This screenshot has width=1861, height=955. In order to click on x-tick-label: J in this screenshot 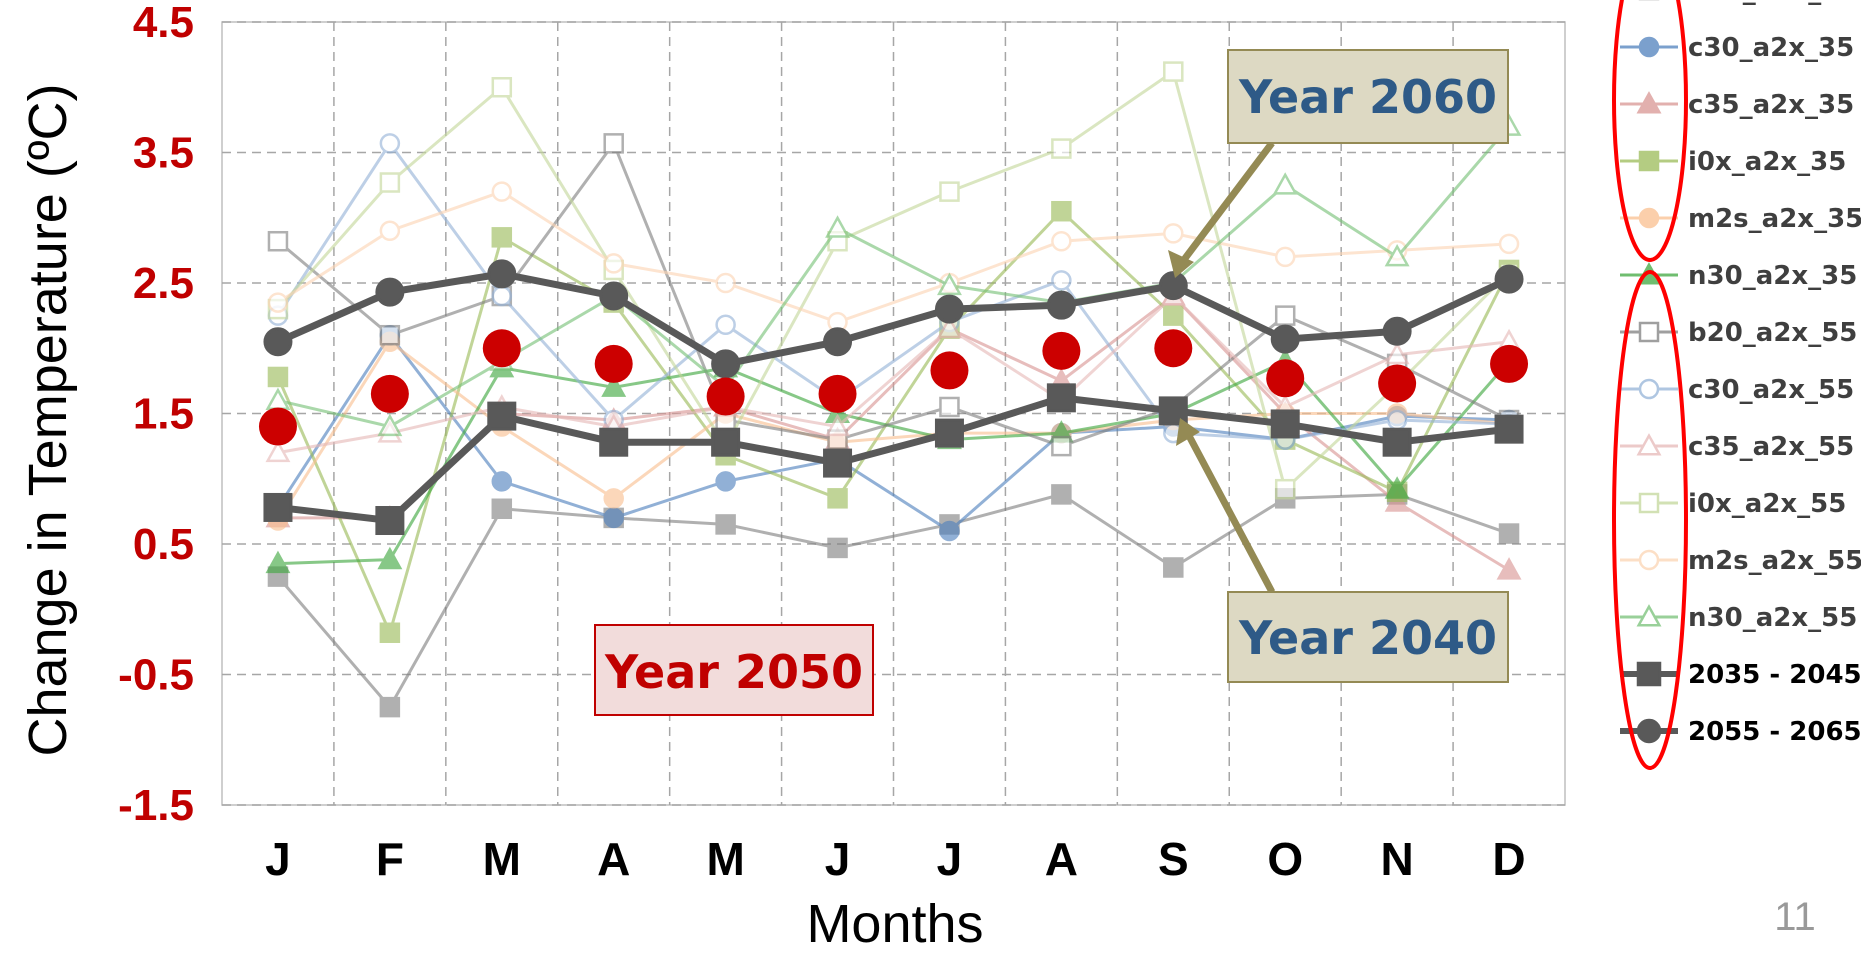, I will do `click(278, 859)`.